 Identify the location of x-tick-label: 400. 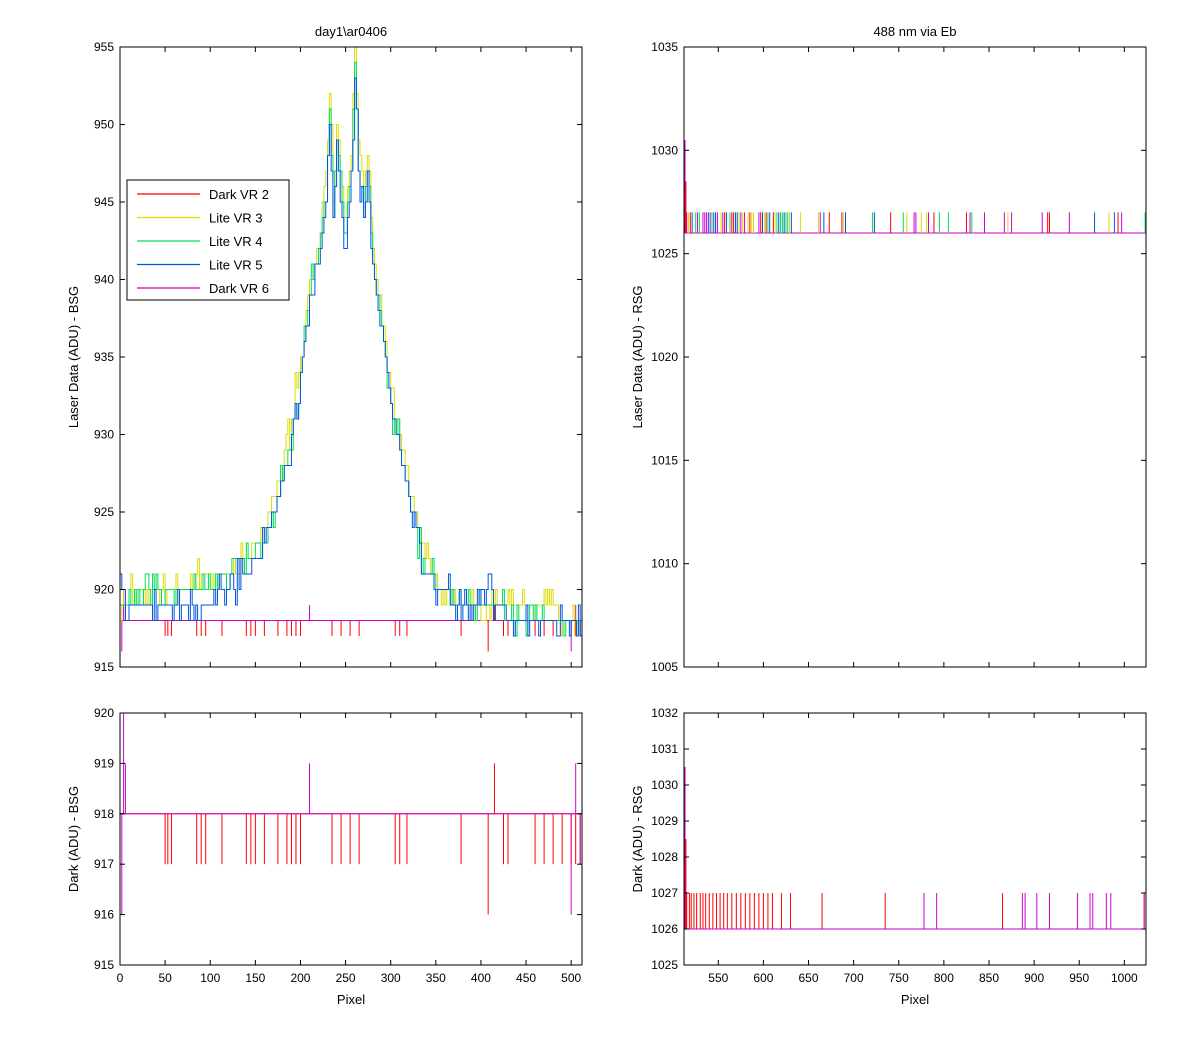
(481, 978).